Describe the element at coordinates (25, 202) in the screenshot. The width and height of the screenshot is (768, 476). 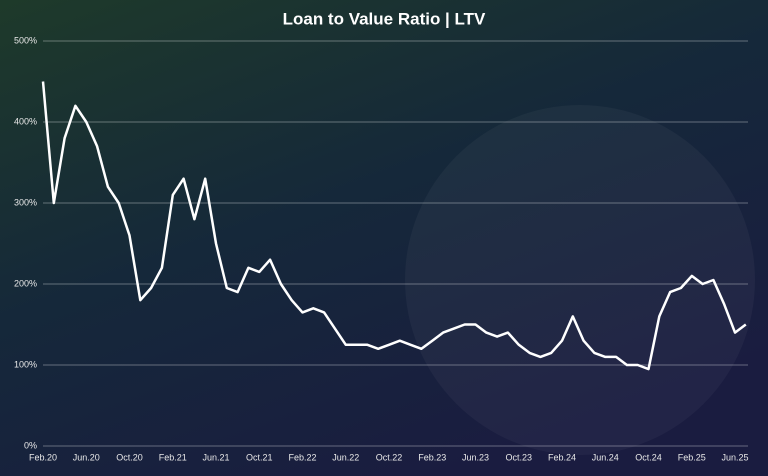
I see `y-tick-label: 300%` at that location.